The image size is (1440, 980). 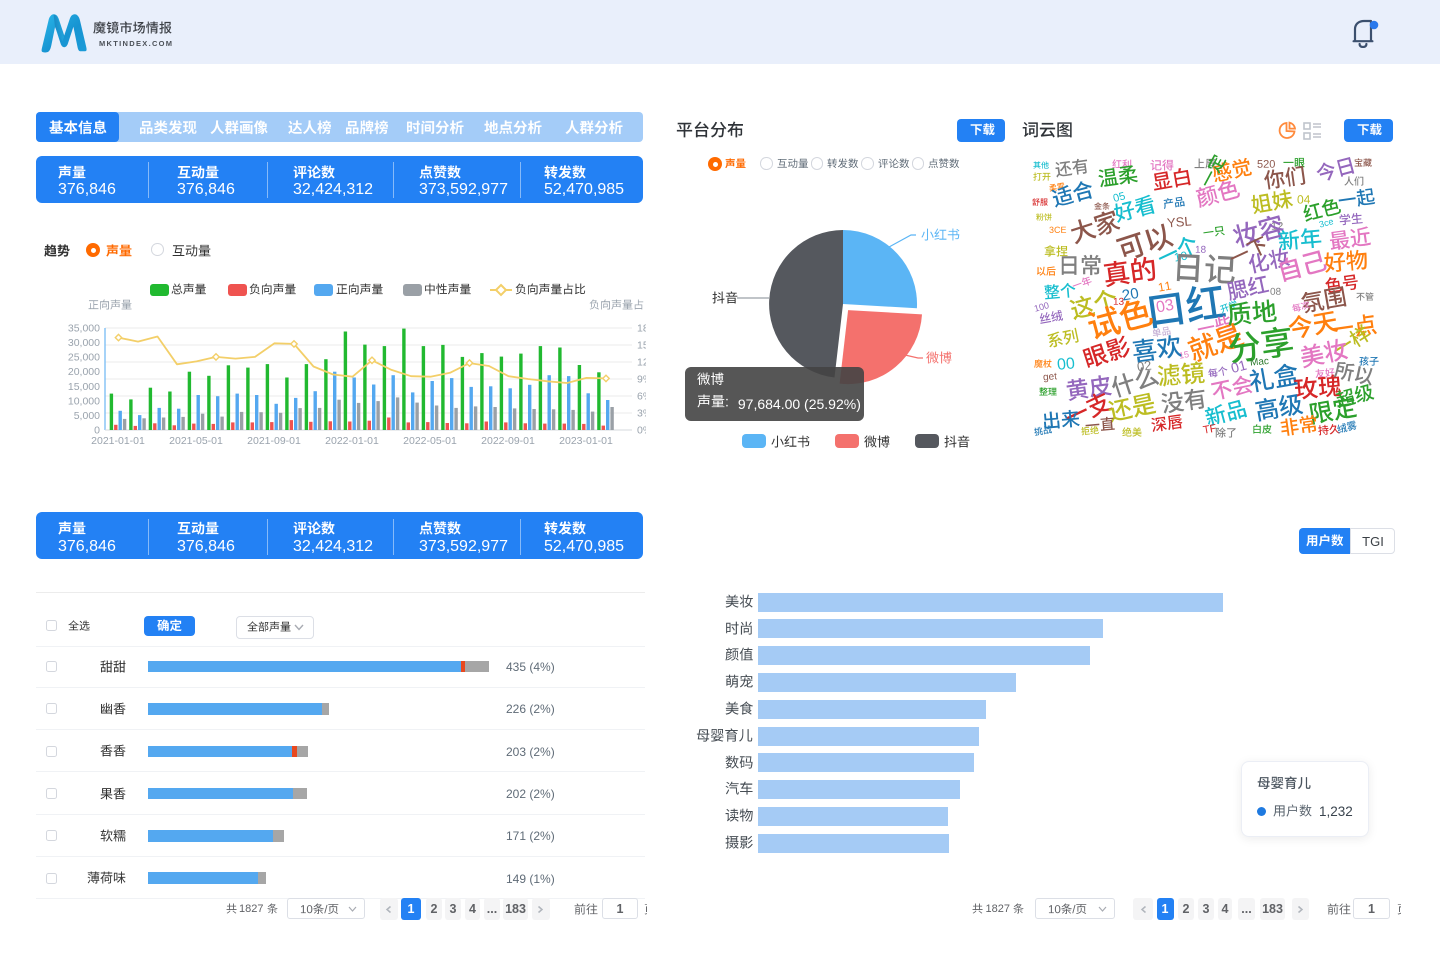 I want to click on svg-text: 15%, so click(x=641, y=346).